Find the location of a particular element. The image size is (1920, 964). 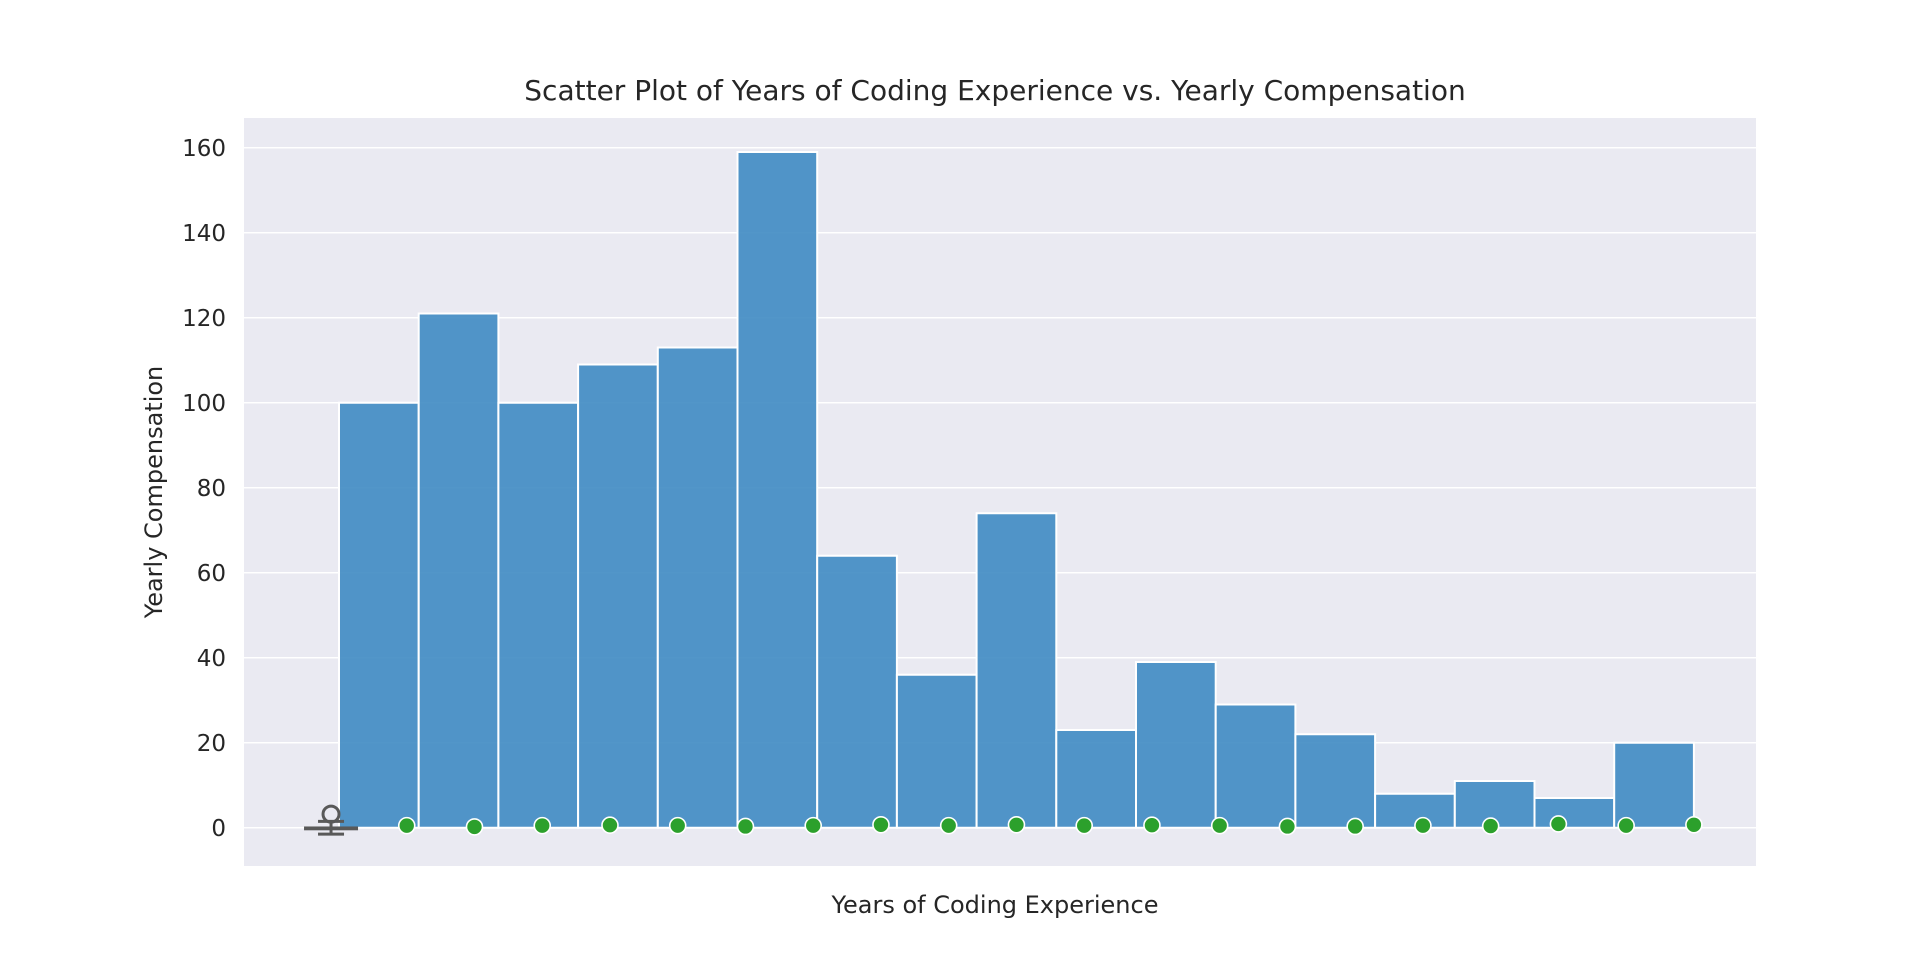

y-tick-label: 100 is located at coordinates (204, 404).